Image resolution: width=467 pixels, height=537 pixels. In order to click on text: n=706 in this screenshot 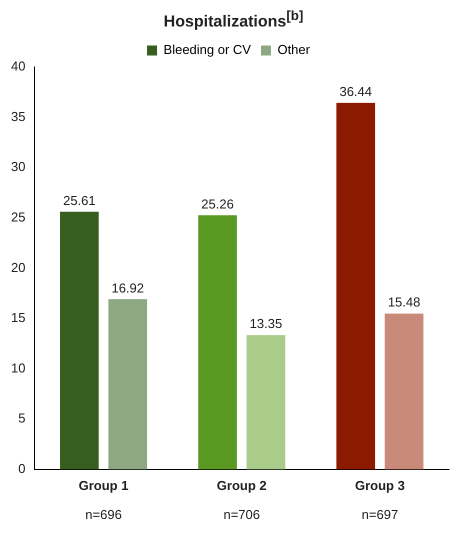, I will do `click(241, 514)`.